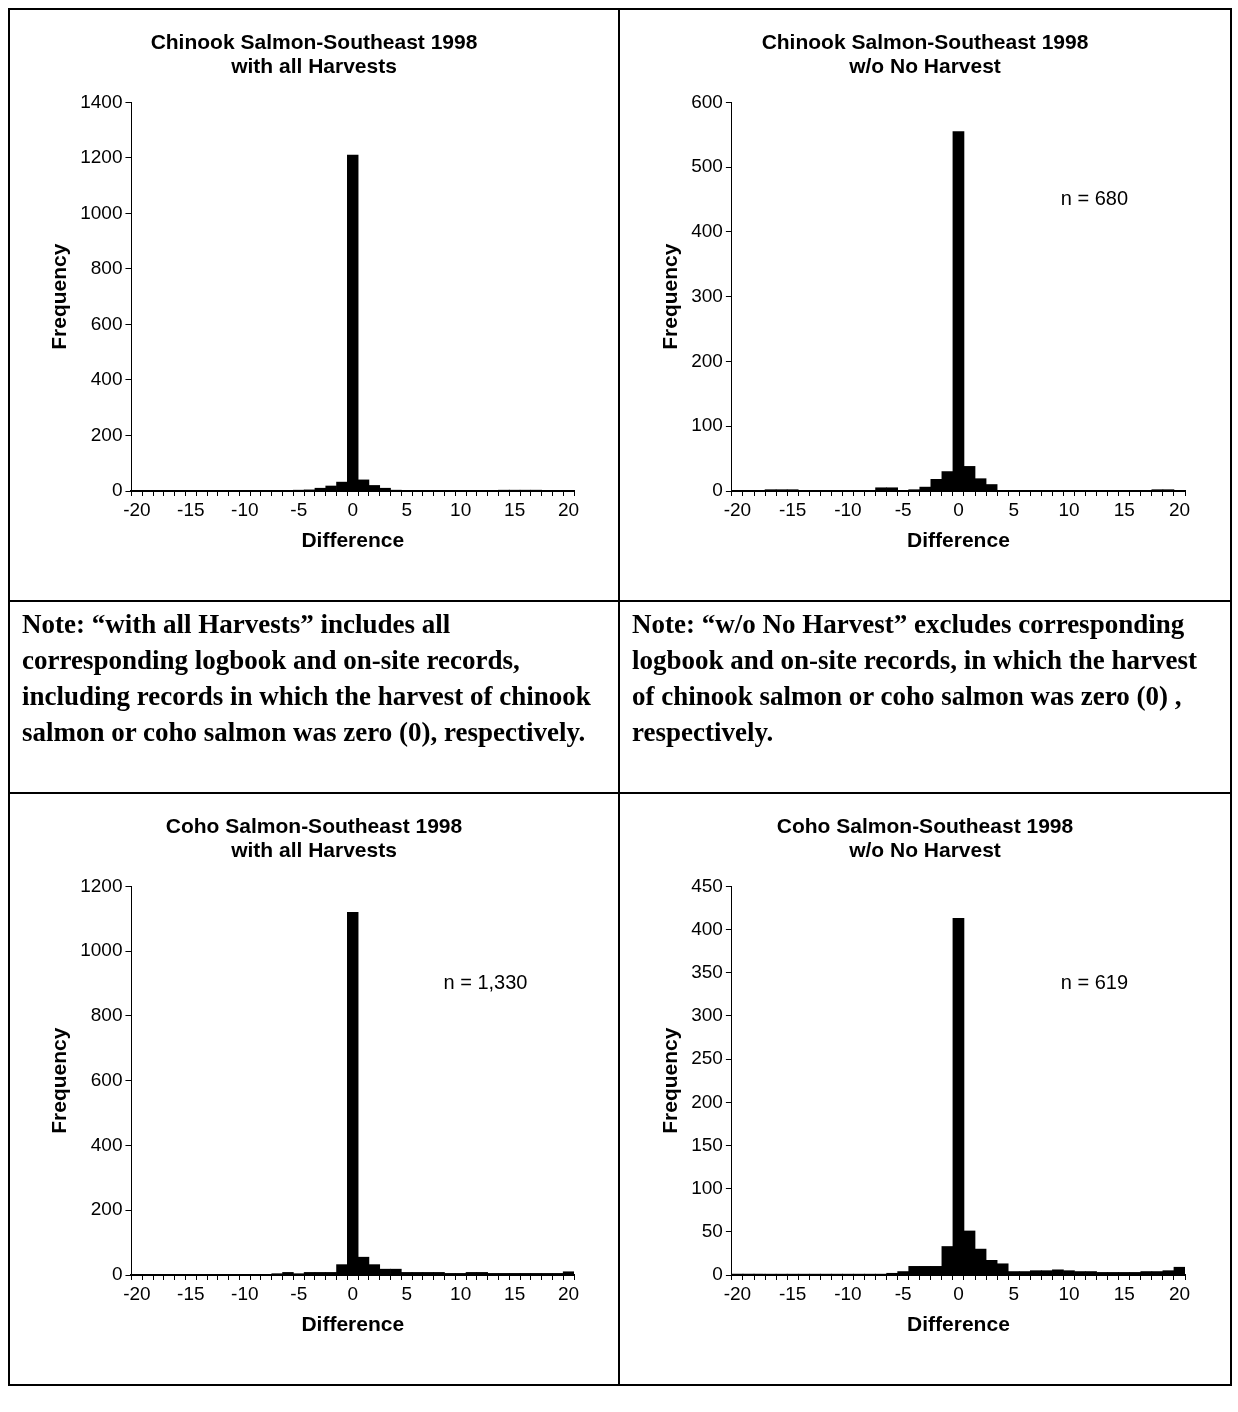 Image resolution: width=1238 pixels, height=1412 pixels. What do you see at coordinates (707, 1144) in the screenshot?
I see `y-tick-label: 150` at bounding box center [707, 1144].